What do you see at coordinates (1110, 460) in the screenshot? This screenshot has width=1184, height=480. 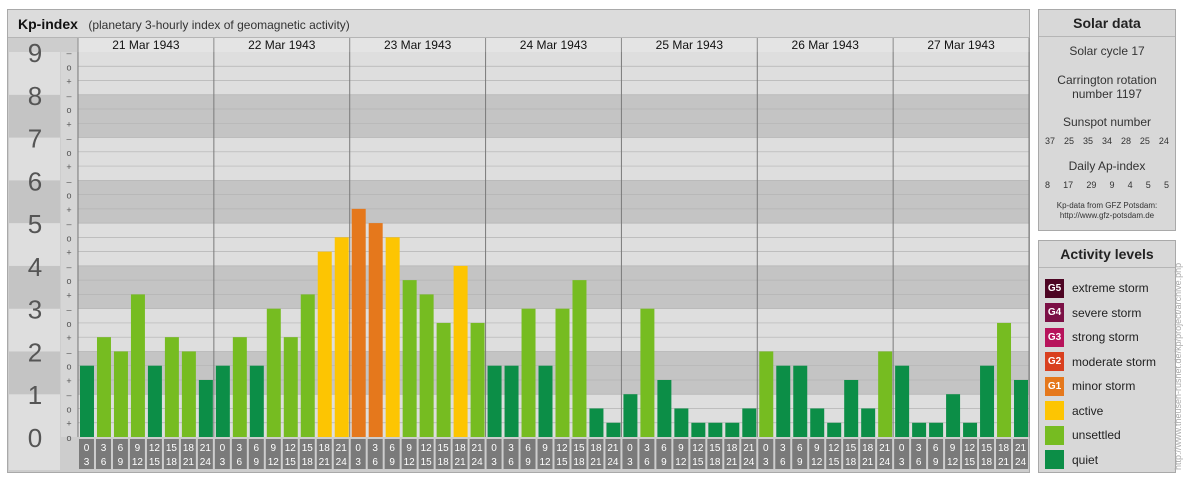 I see `activity-level-item: quiet` at bounding box center [1110, 460].